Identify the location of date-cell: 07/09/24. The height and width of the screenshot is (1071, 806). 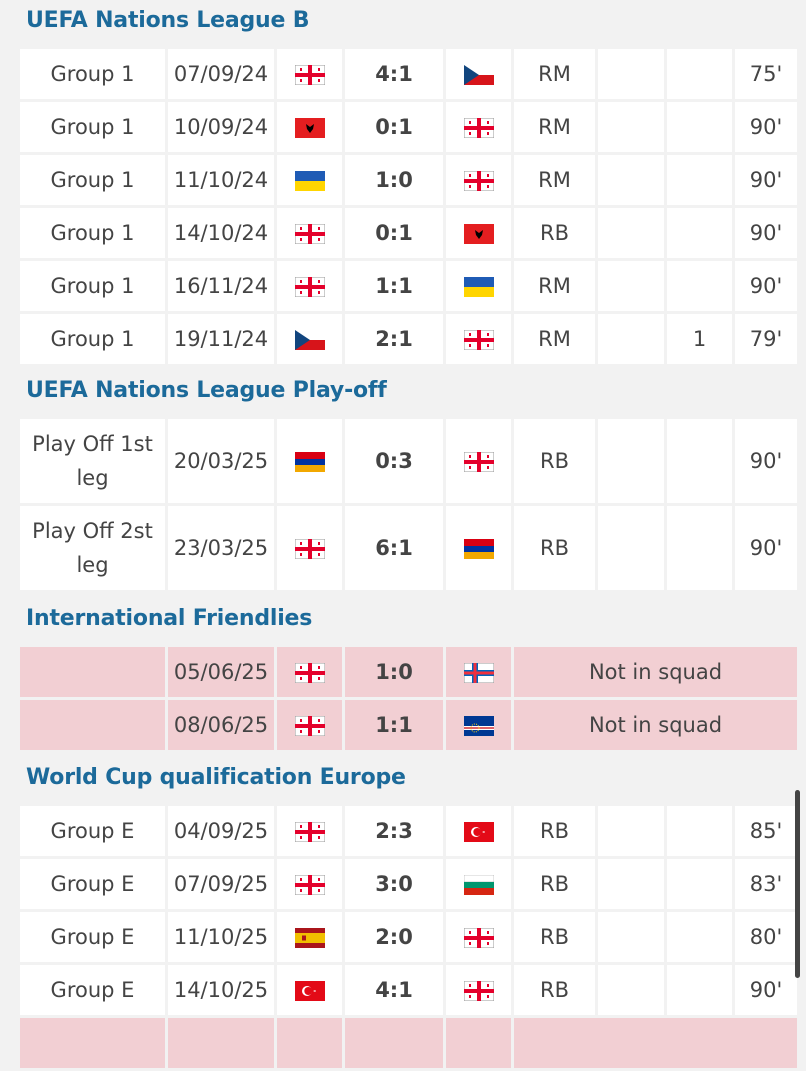
(221, 74).